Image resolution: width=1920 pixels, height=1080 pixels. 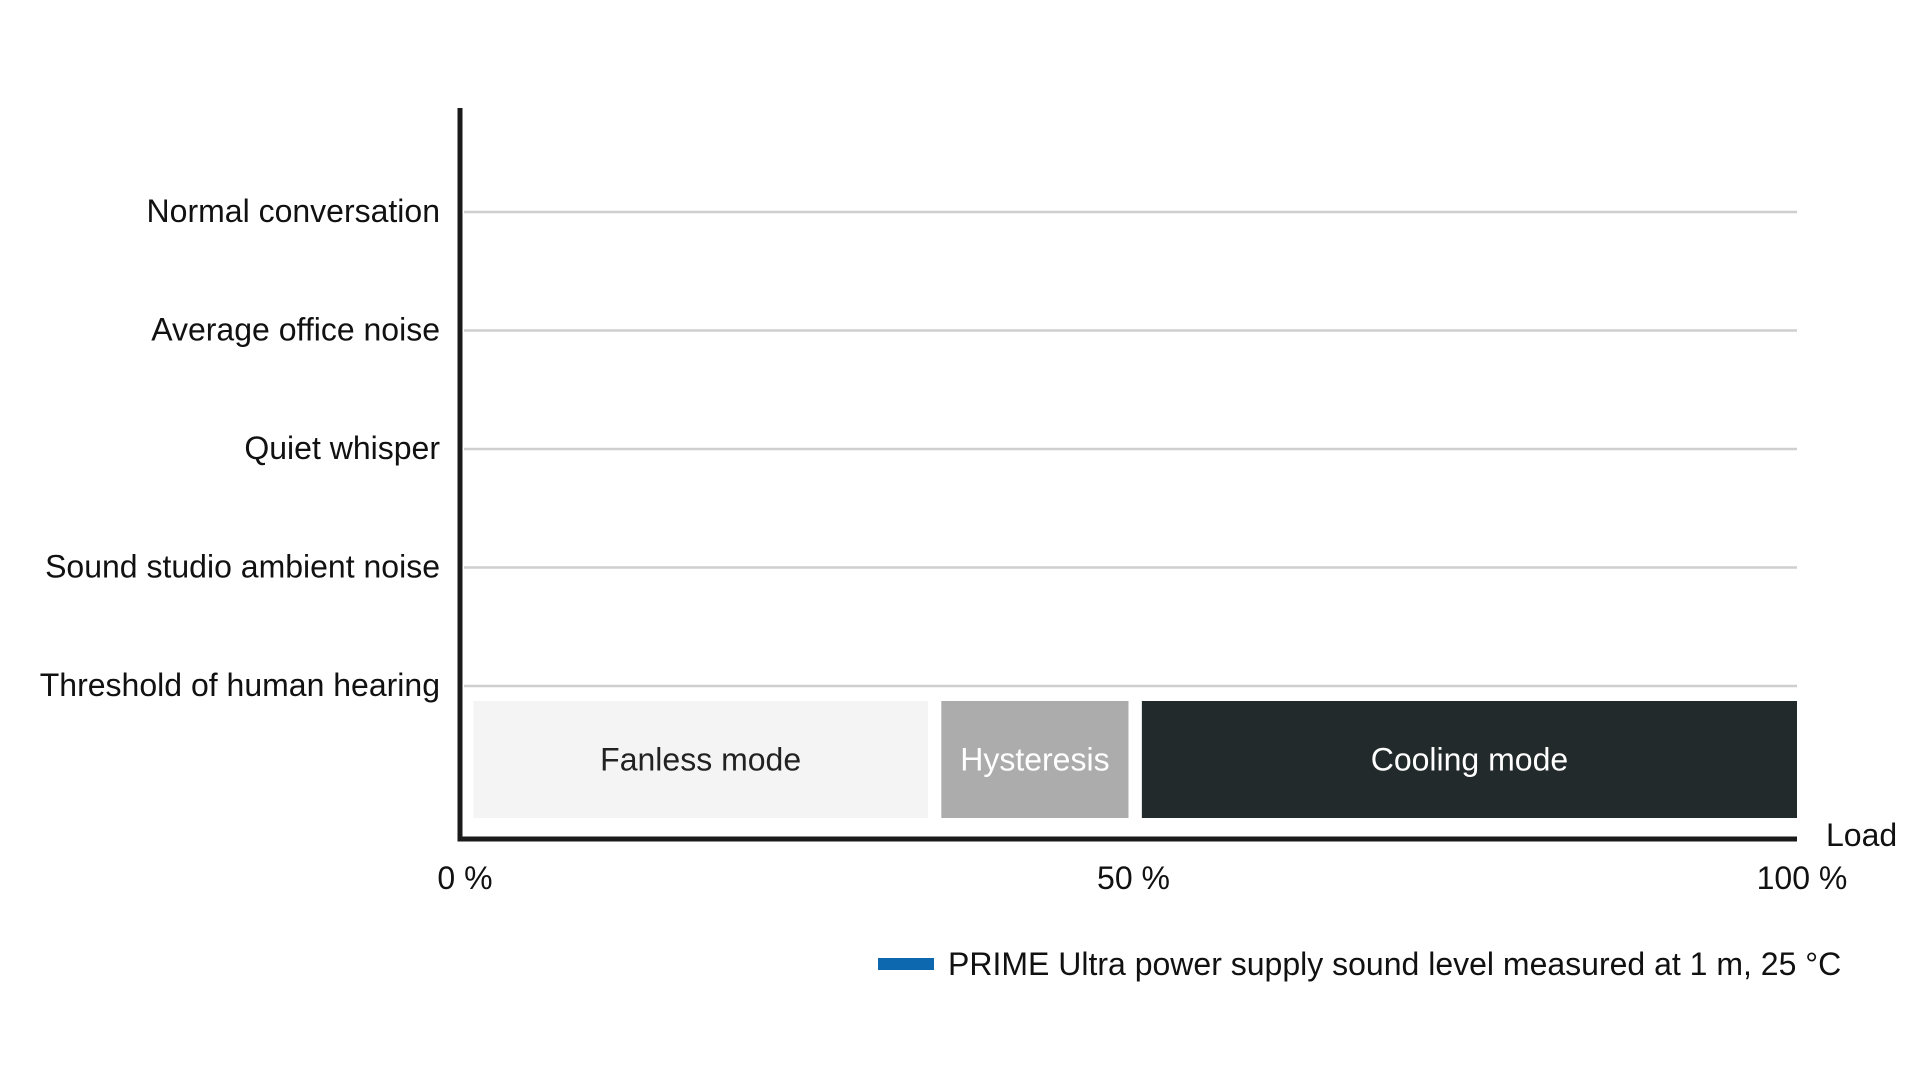 What do you see at coordinates (242, 567) in the screenshot?
I see `y-category-label: Sound studio ambient noise` at bounding box center [242, 567].